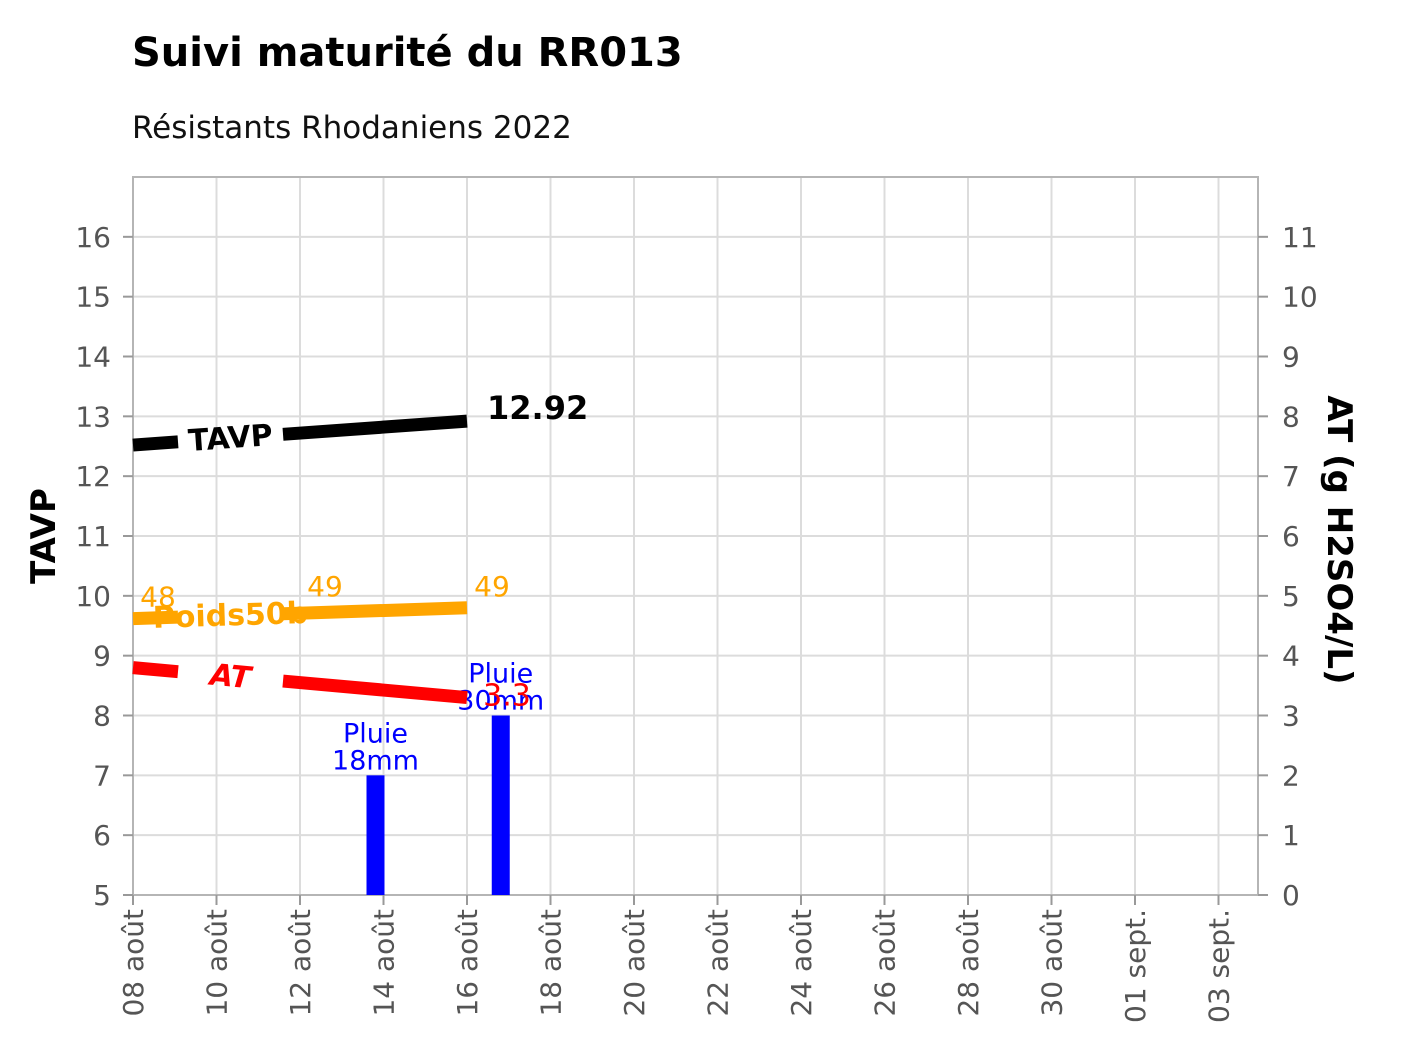  I want to click on rain-bar-label: 30mm, so click(500, 701).